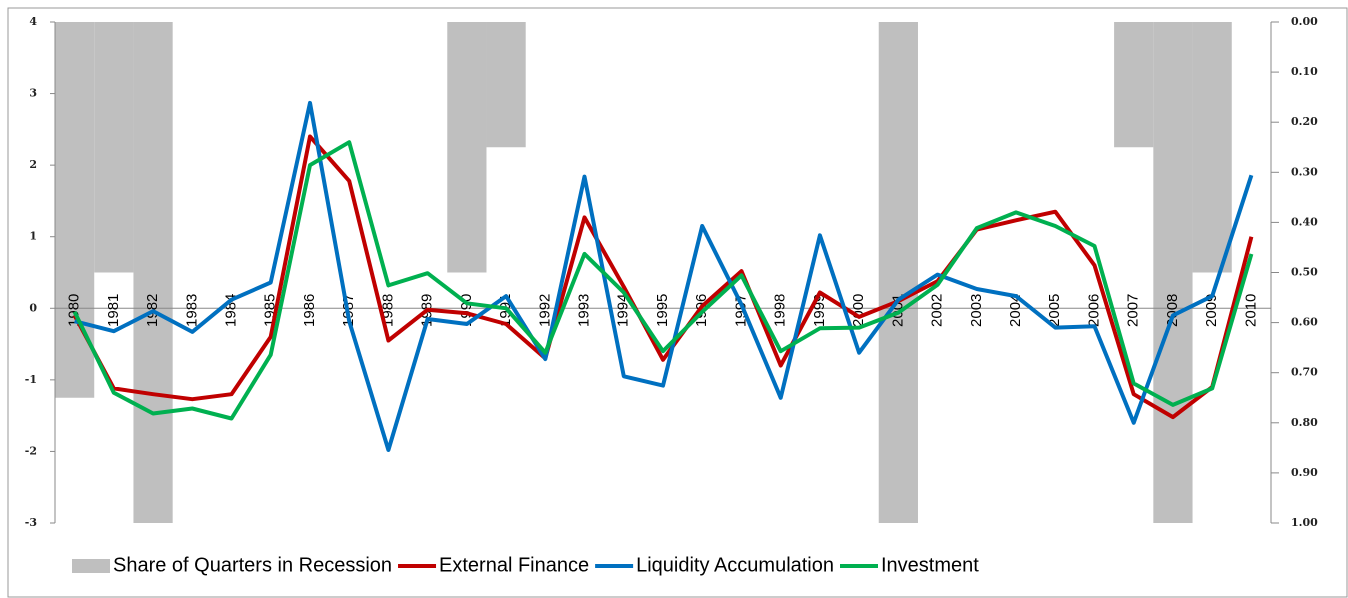  Describe the element at coordinates (1304, 171) in the screenshot. I see `y2-tick-label: 0.30` at that location.